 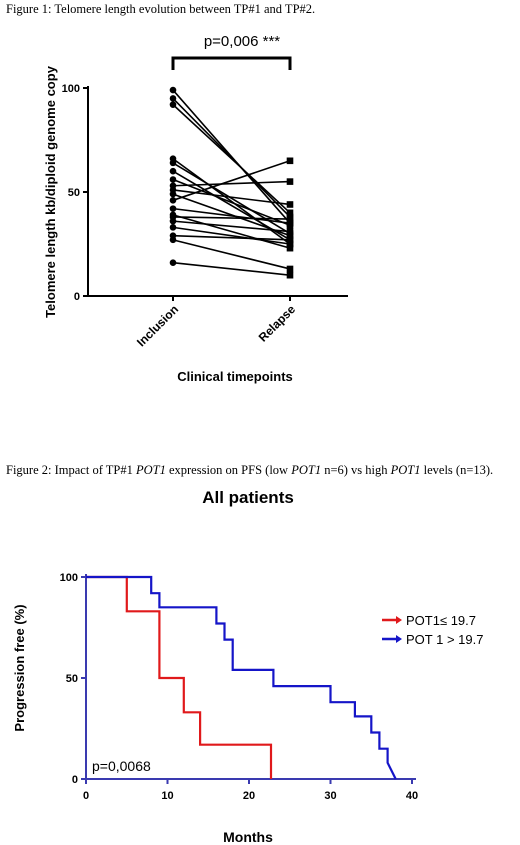 I want to click on caption-text: expression on PFS (low, so click(x=228, y=470).